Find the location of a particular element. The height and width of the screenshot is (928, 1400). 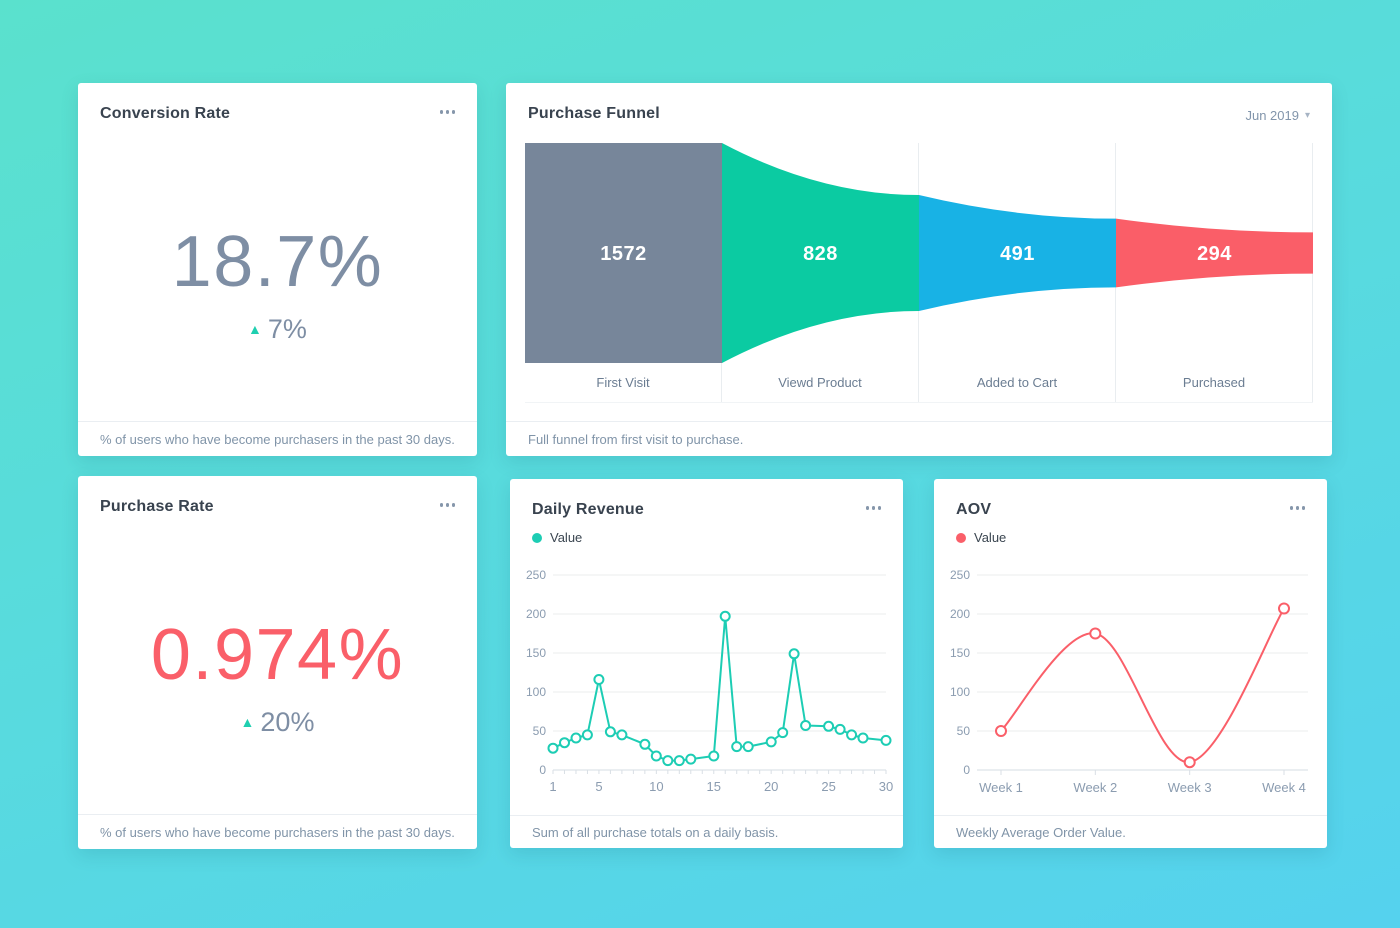

svg-text: Week 3 is located at coordinates (1190, 787).